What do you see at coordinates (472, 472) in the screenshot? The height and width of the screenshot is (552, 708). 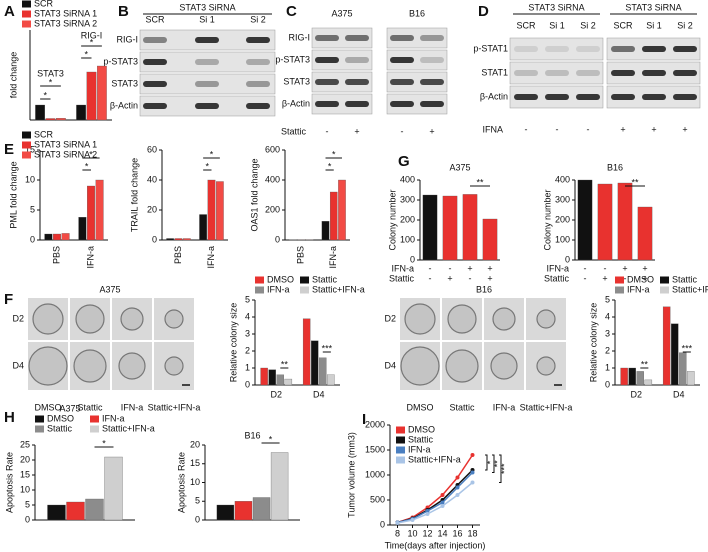 I see `point` at bounding box center [472, 472].